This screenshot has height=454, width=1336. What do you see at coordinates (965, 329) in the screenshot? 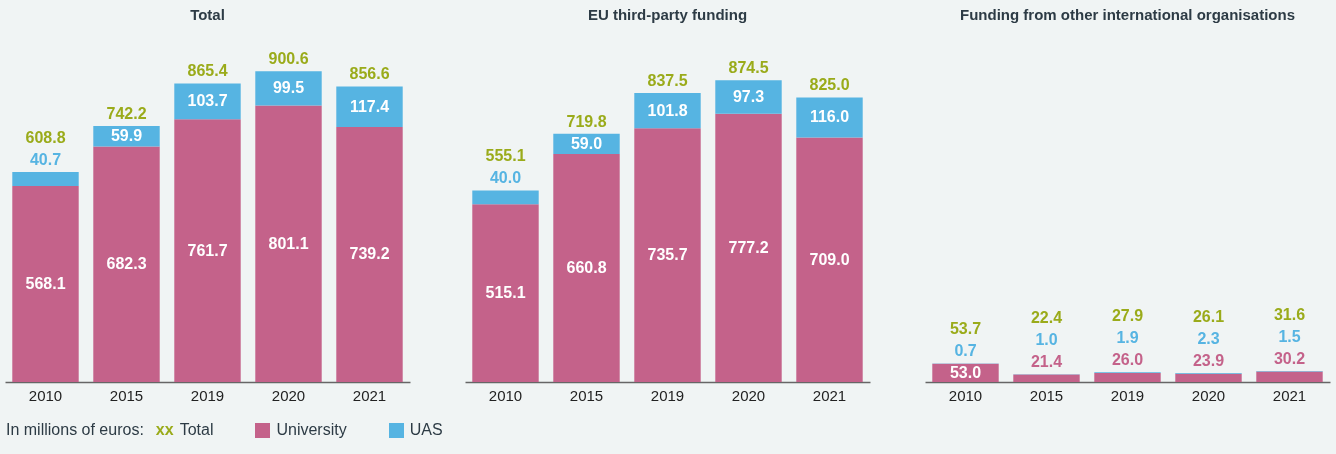
I see `total-label: 53.7` at bounding box center [965, 329].